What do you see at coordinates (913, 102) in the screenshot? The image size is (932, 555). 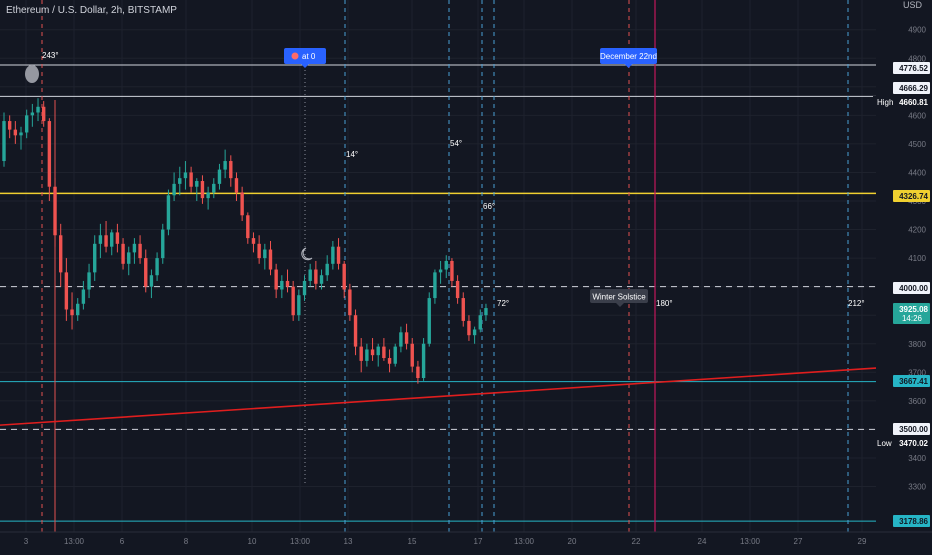 I see `price-label-value: 4660.81` at bounding box center [913, 102].